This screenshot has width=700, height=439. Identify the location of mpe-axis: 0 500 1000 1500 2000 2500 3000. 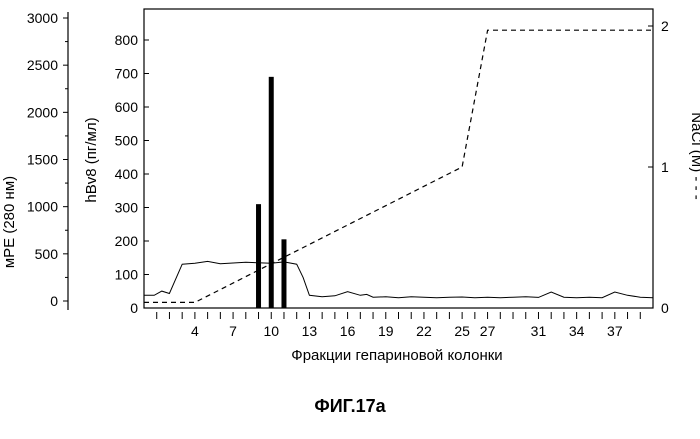
(47, 160).